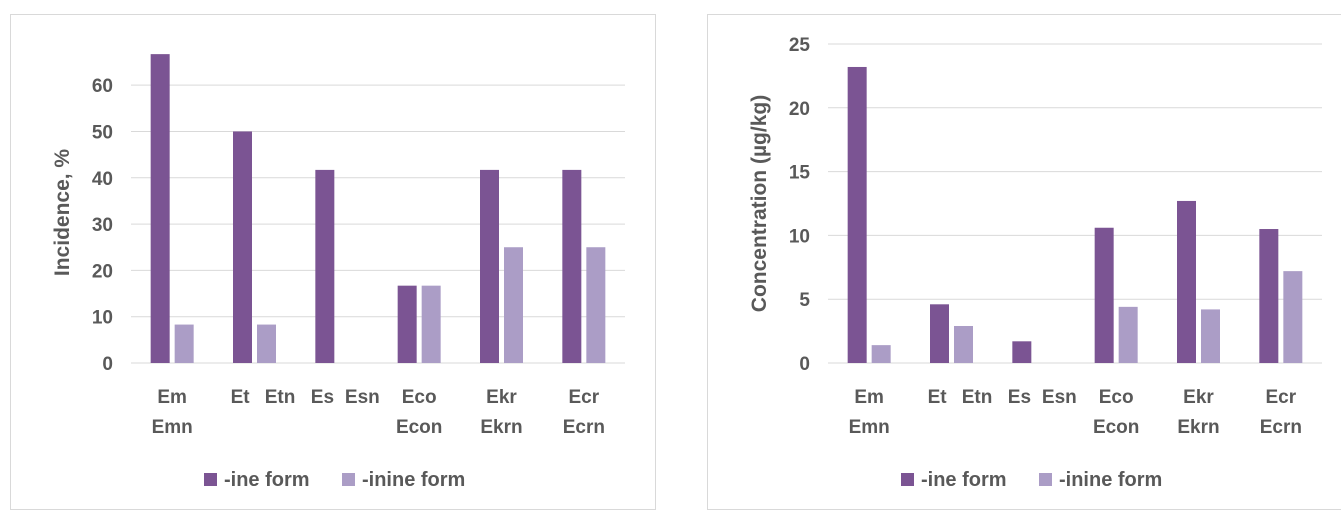 The width and height of the screenshot is (1341, 511). What do you see at coordinates (62, 213) in the screenshot?
I see `y-axis-label: Incidence, %` at bounding box center [62, 213].